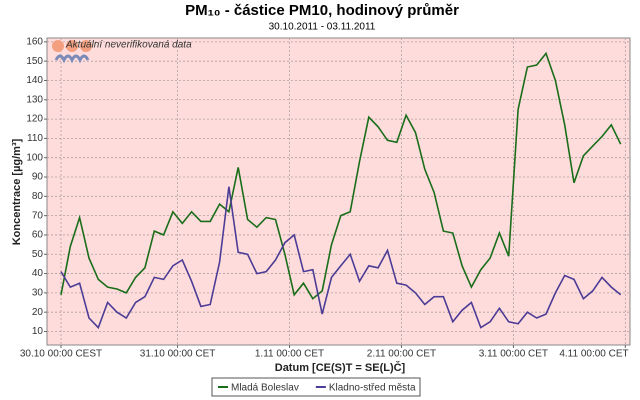 This screenshot has width=640, height=400. I want to click on chart-subtitle: 30.10.2011 - 03.11.2011, so click(322, 27).